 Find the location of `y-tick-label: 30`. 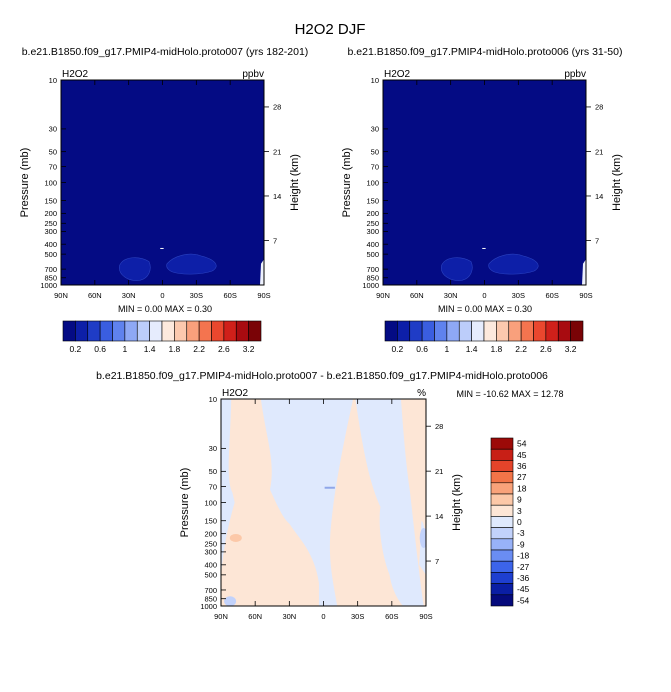

y-tick-label: 30 is located at coordinates (53, 129).